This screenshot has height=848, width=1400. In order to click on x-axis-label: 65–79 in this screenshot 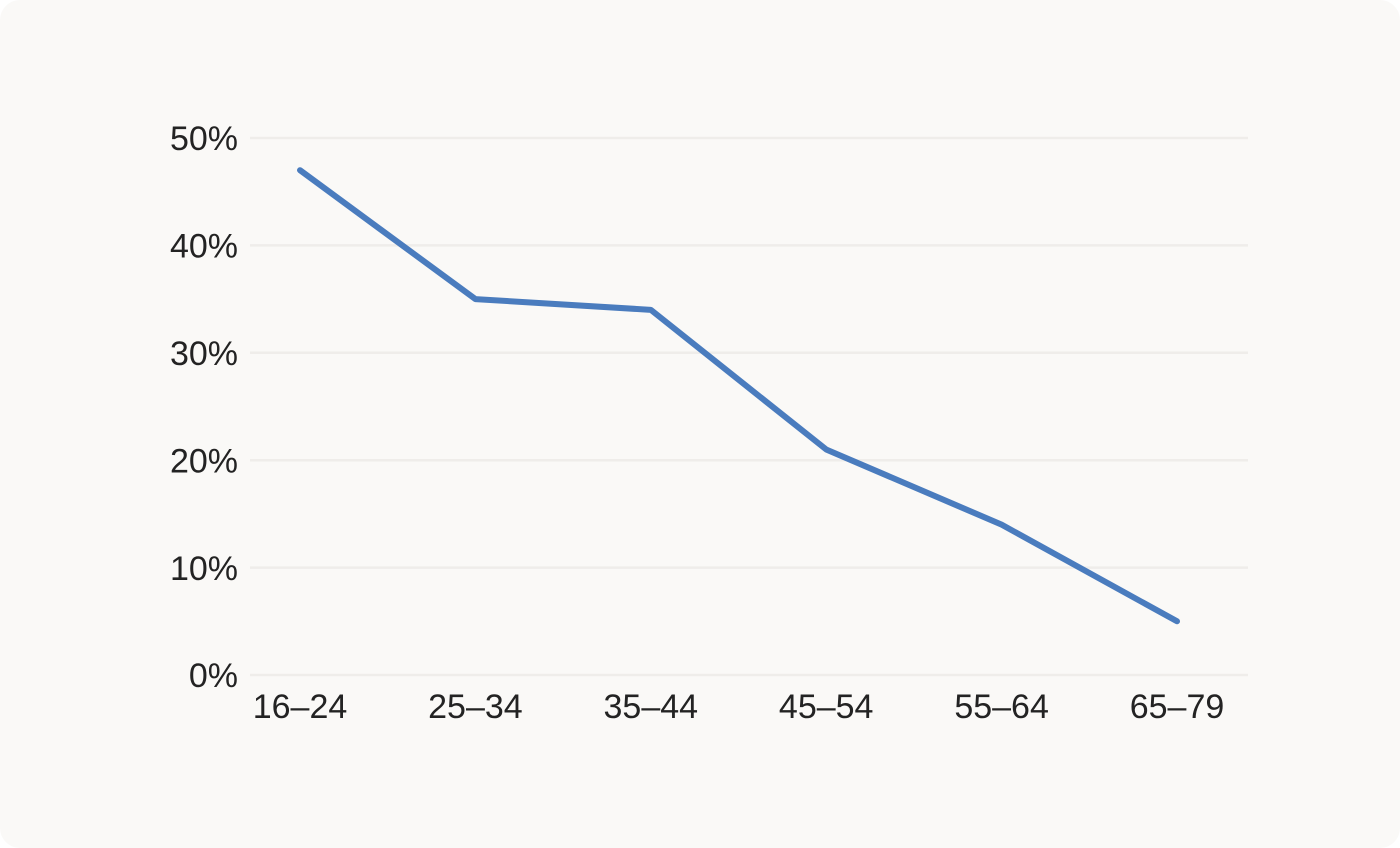, I will do `click(1177, 707)`.